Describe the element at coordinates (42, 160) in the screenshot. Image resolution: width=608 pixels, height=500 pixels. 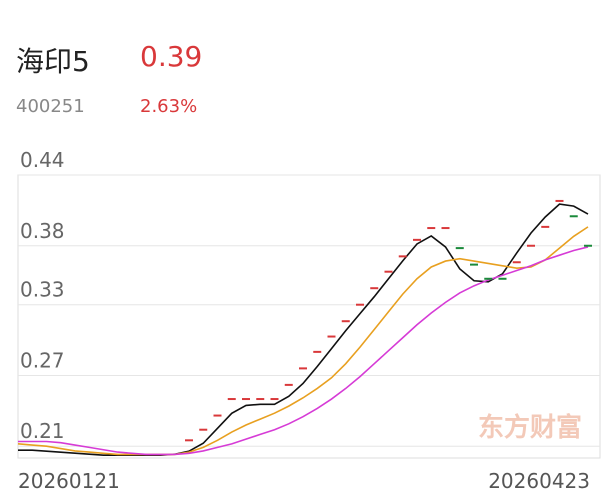
I see `y-tick-label: 0.44` at that location.